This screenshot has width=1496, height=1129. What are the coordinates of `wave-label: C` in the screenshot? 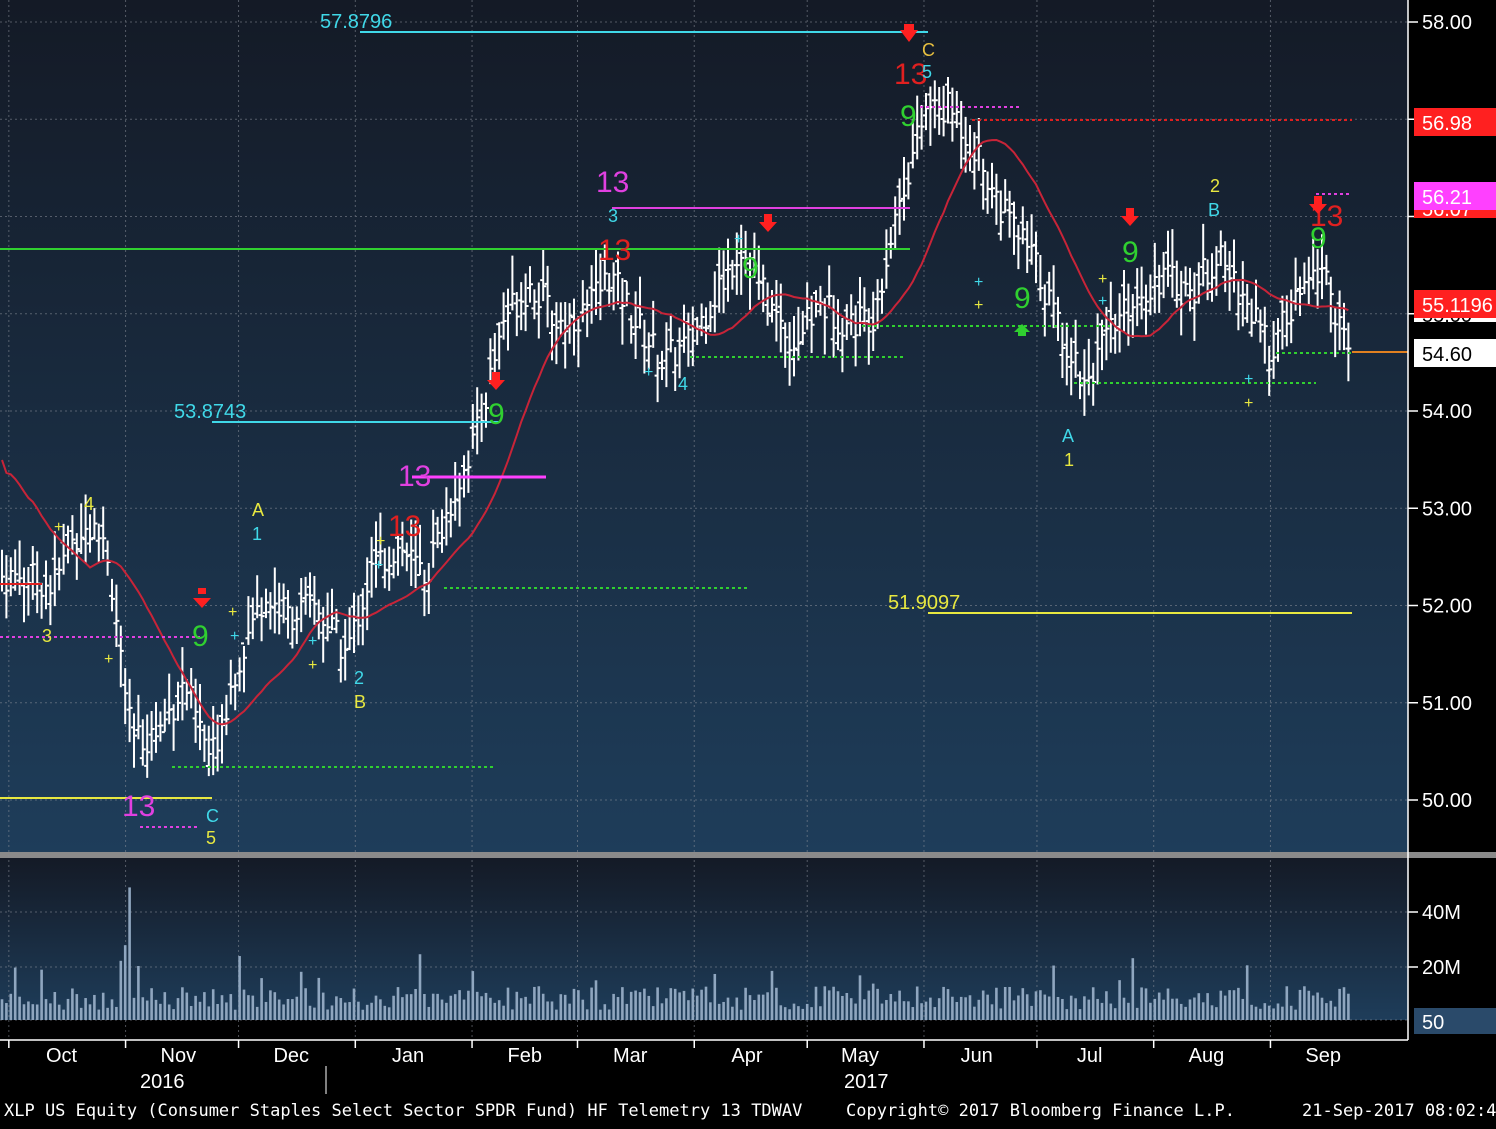 It's located at (928, 50).